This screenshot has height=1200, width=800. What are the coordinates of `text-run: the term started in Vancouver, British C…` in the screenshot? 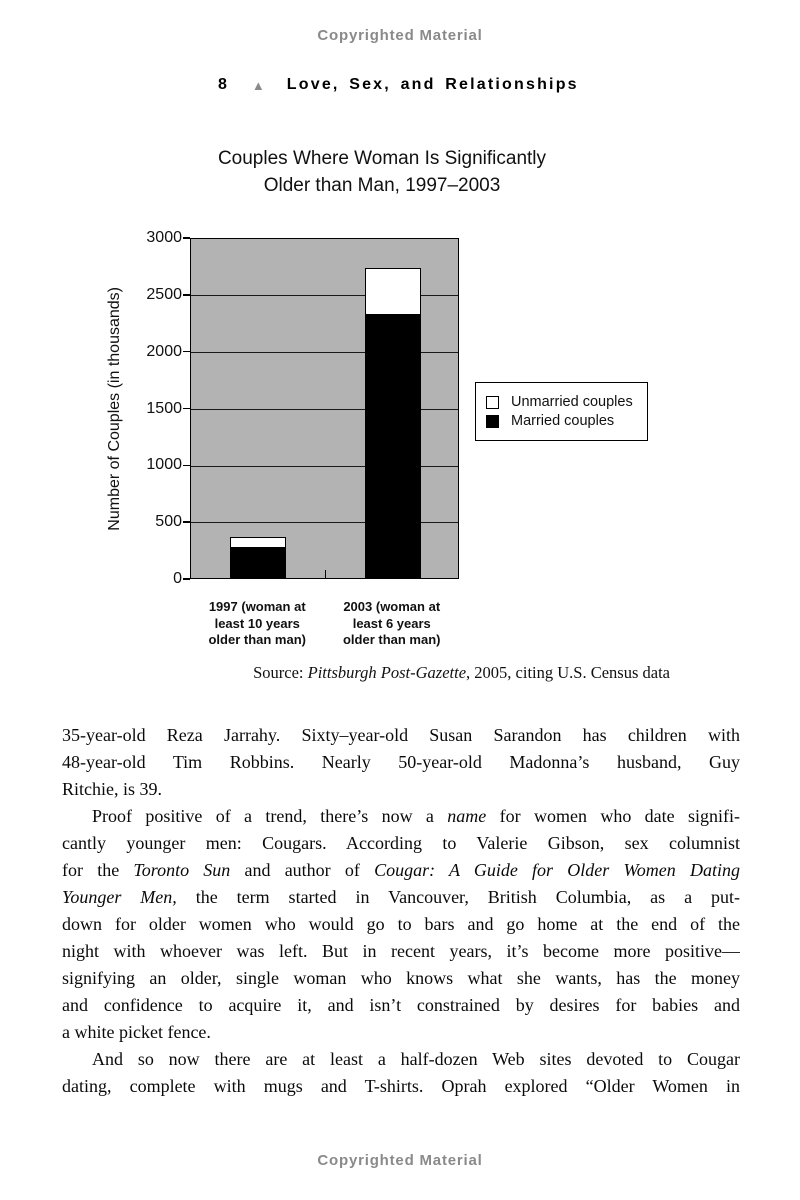 It's located at (458, 897).